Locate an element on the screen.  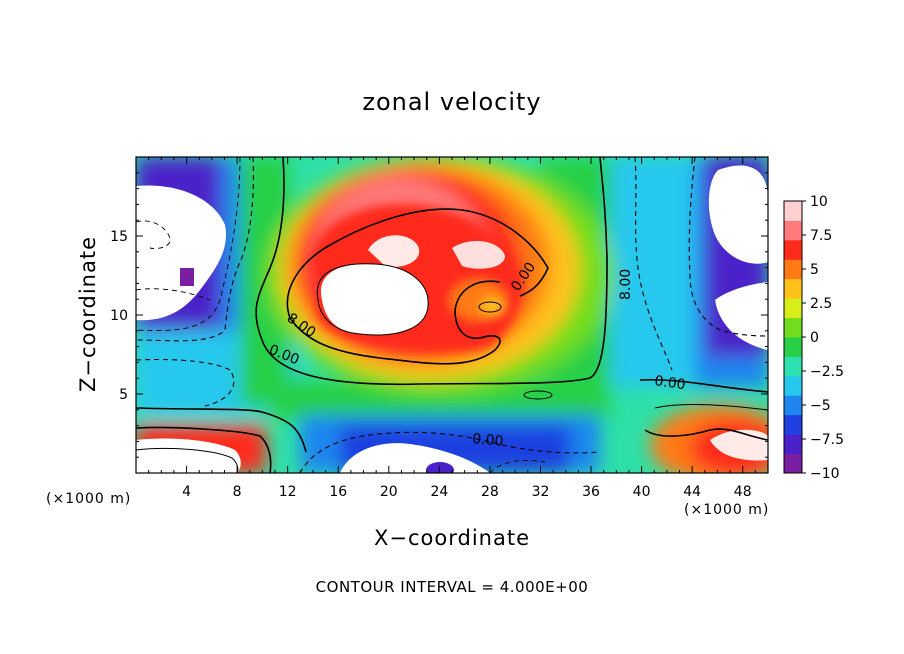
y-tick-label: 10 is located at coordinates (119, 316).